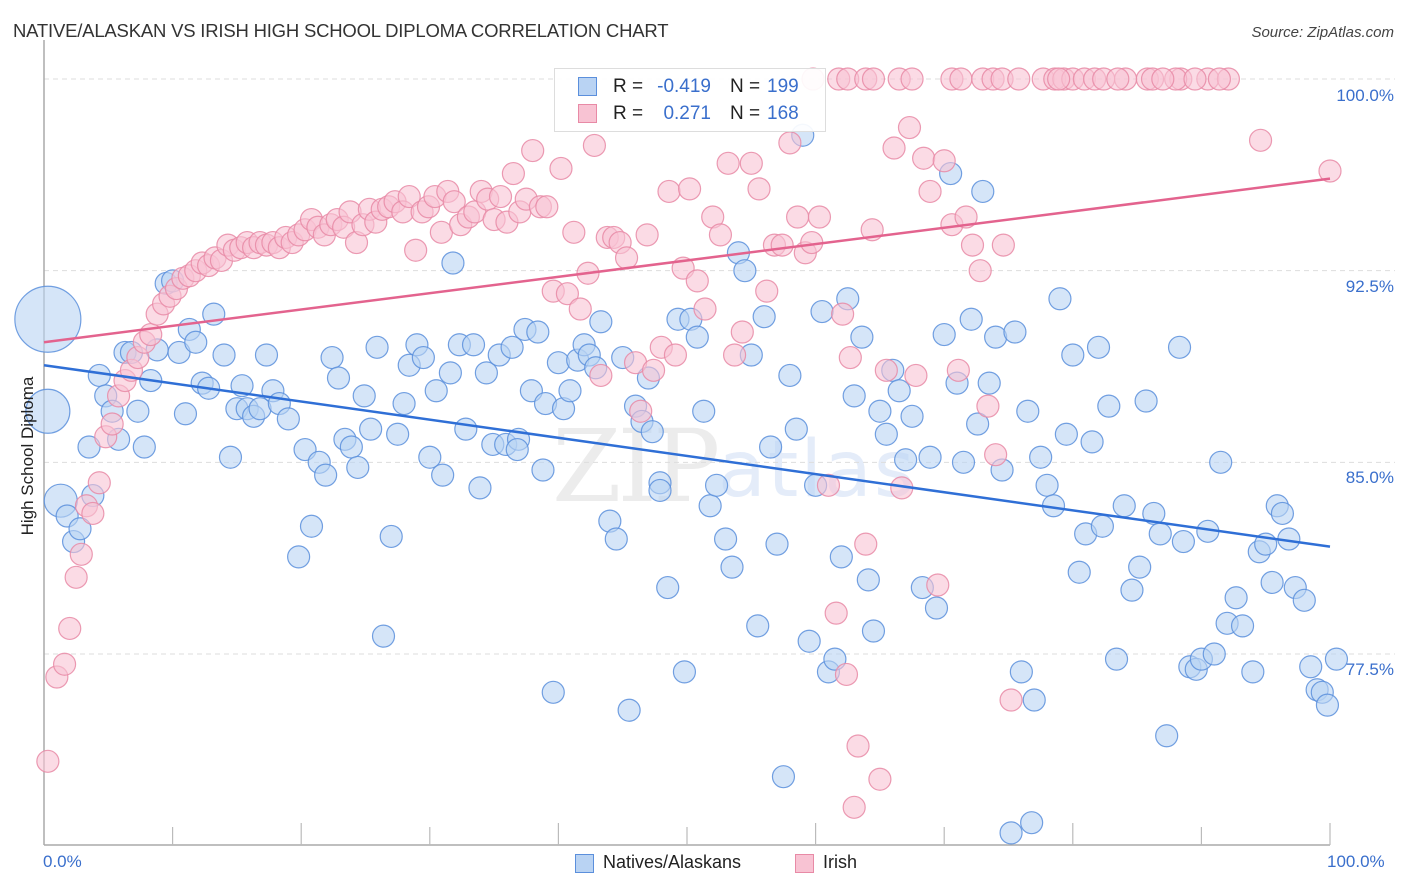  I want to click on n-value: 168, so click(783, 113).